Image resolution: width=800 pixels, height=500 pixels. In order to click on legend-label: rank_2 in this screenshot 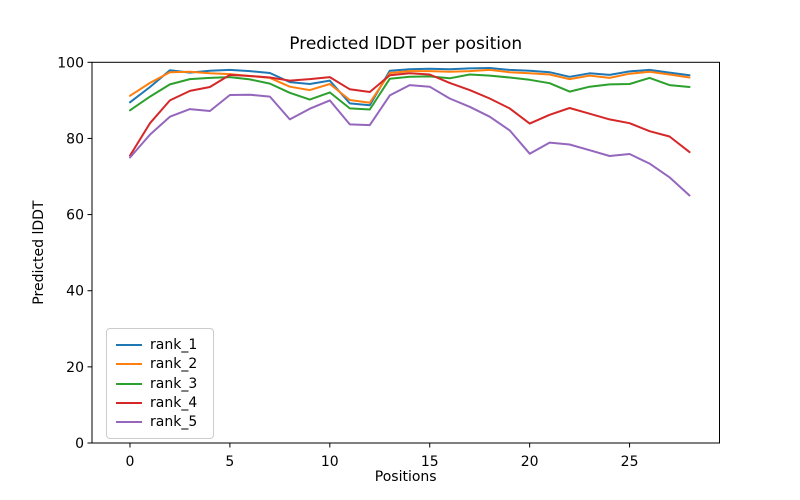, I will do `click(174, 364)`.